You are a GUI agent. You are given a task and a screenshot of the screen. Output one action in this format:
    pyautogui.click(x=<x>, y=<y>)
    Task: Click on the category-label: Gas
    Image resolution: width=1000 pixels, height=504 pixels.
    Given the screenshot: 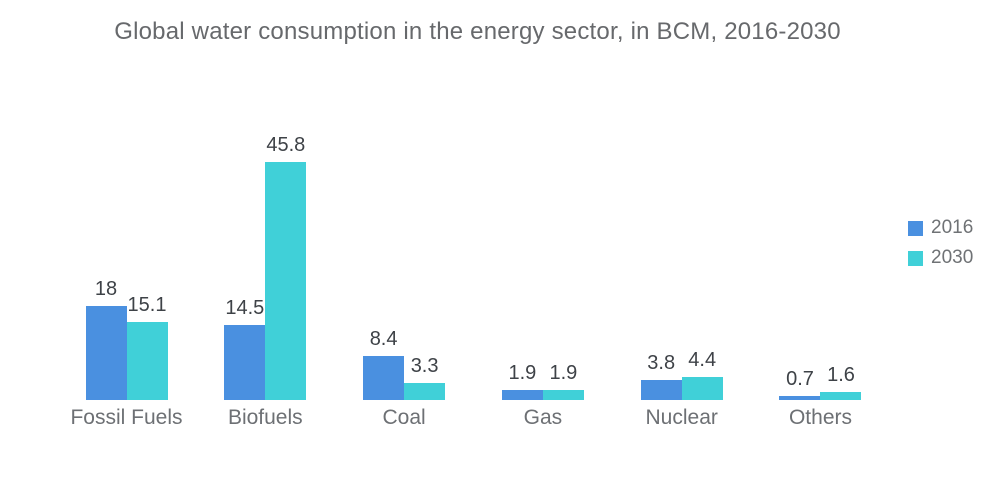 What is the action you would take?
    pyautogui.click(x=543, y=417)
    